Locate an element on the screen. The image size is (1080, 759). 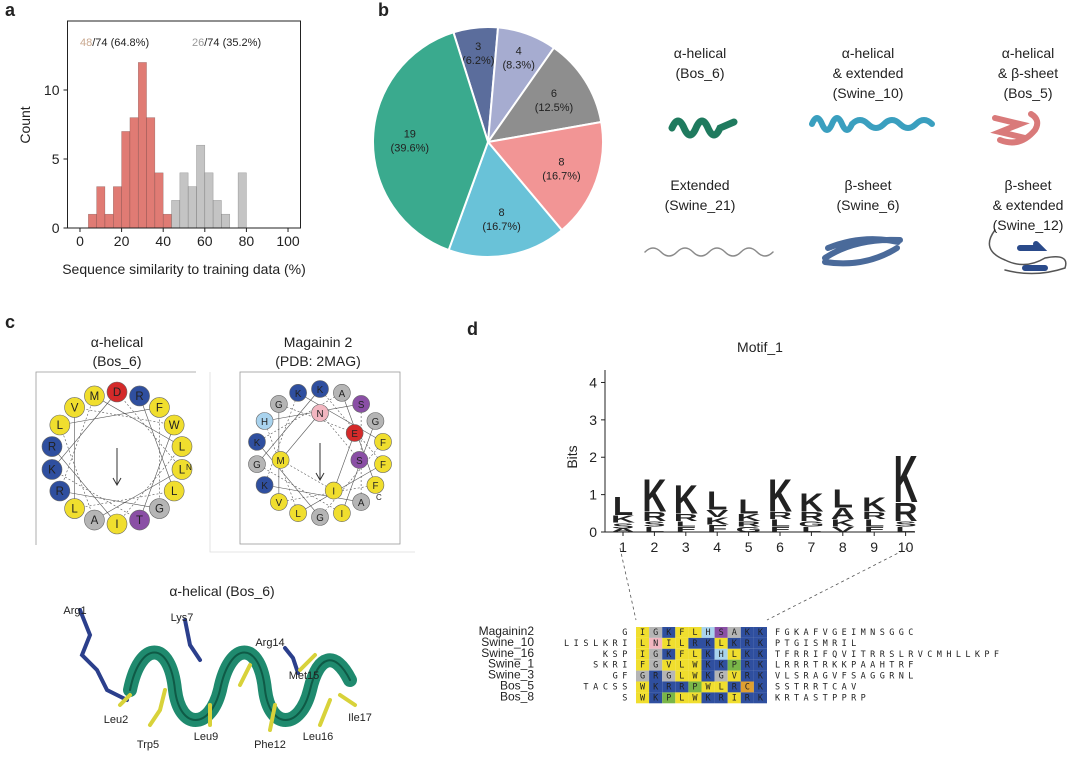
residue-letter: M is located at coordinates (281, 461).